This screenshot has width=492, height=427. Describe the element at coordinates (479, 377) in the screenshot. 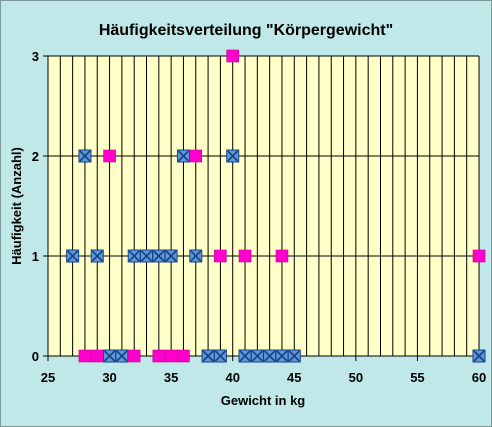

I see `x-tick-label: 60` at that location.